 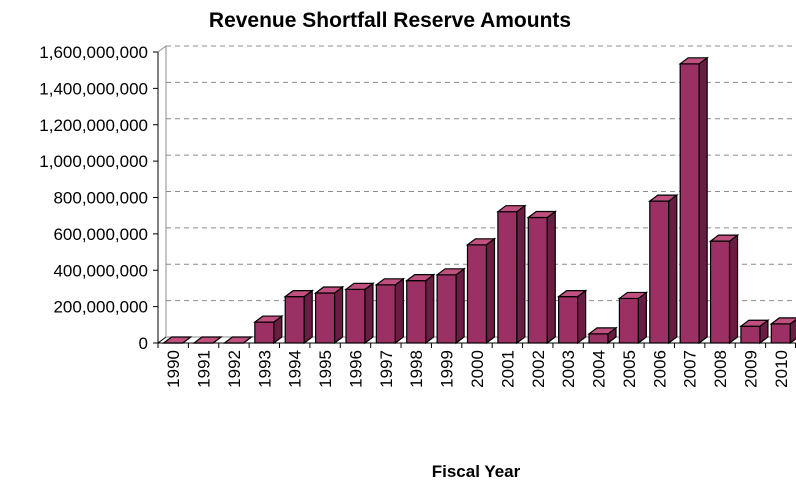 I want to click on x-tick-label: 1991, so click(x=204, y=369).